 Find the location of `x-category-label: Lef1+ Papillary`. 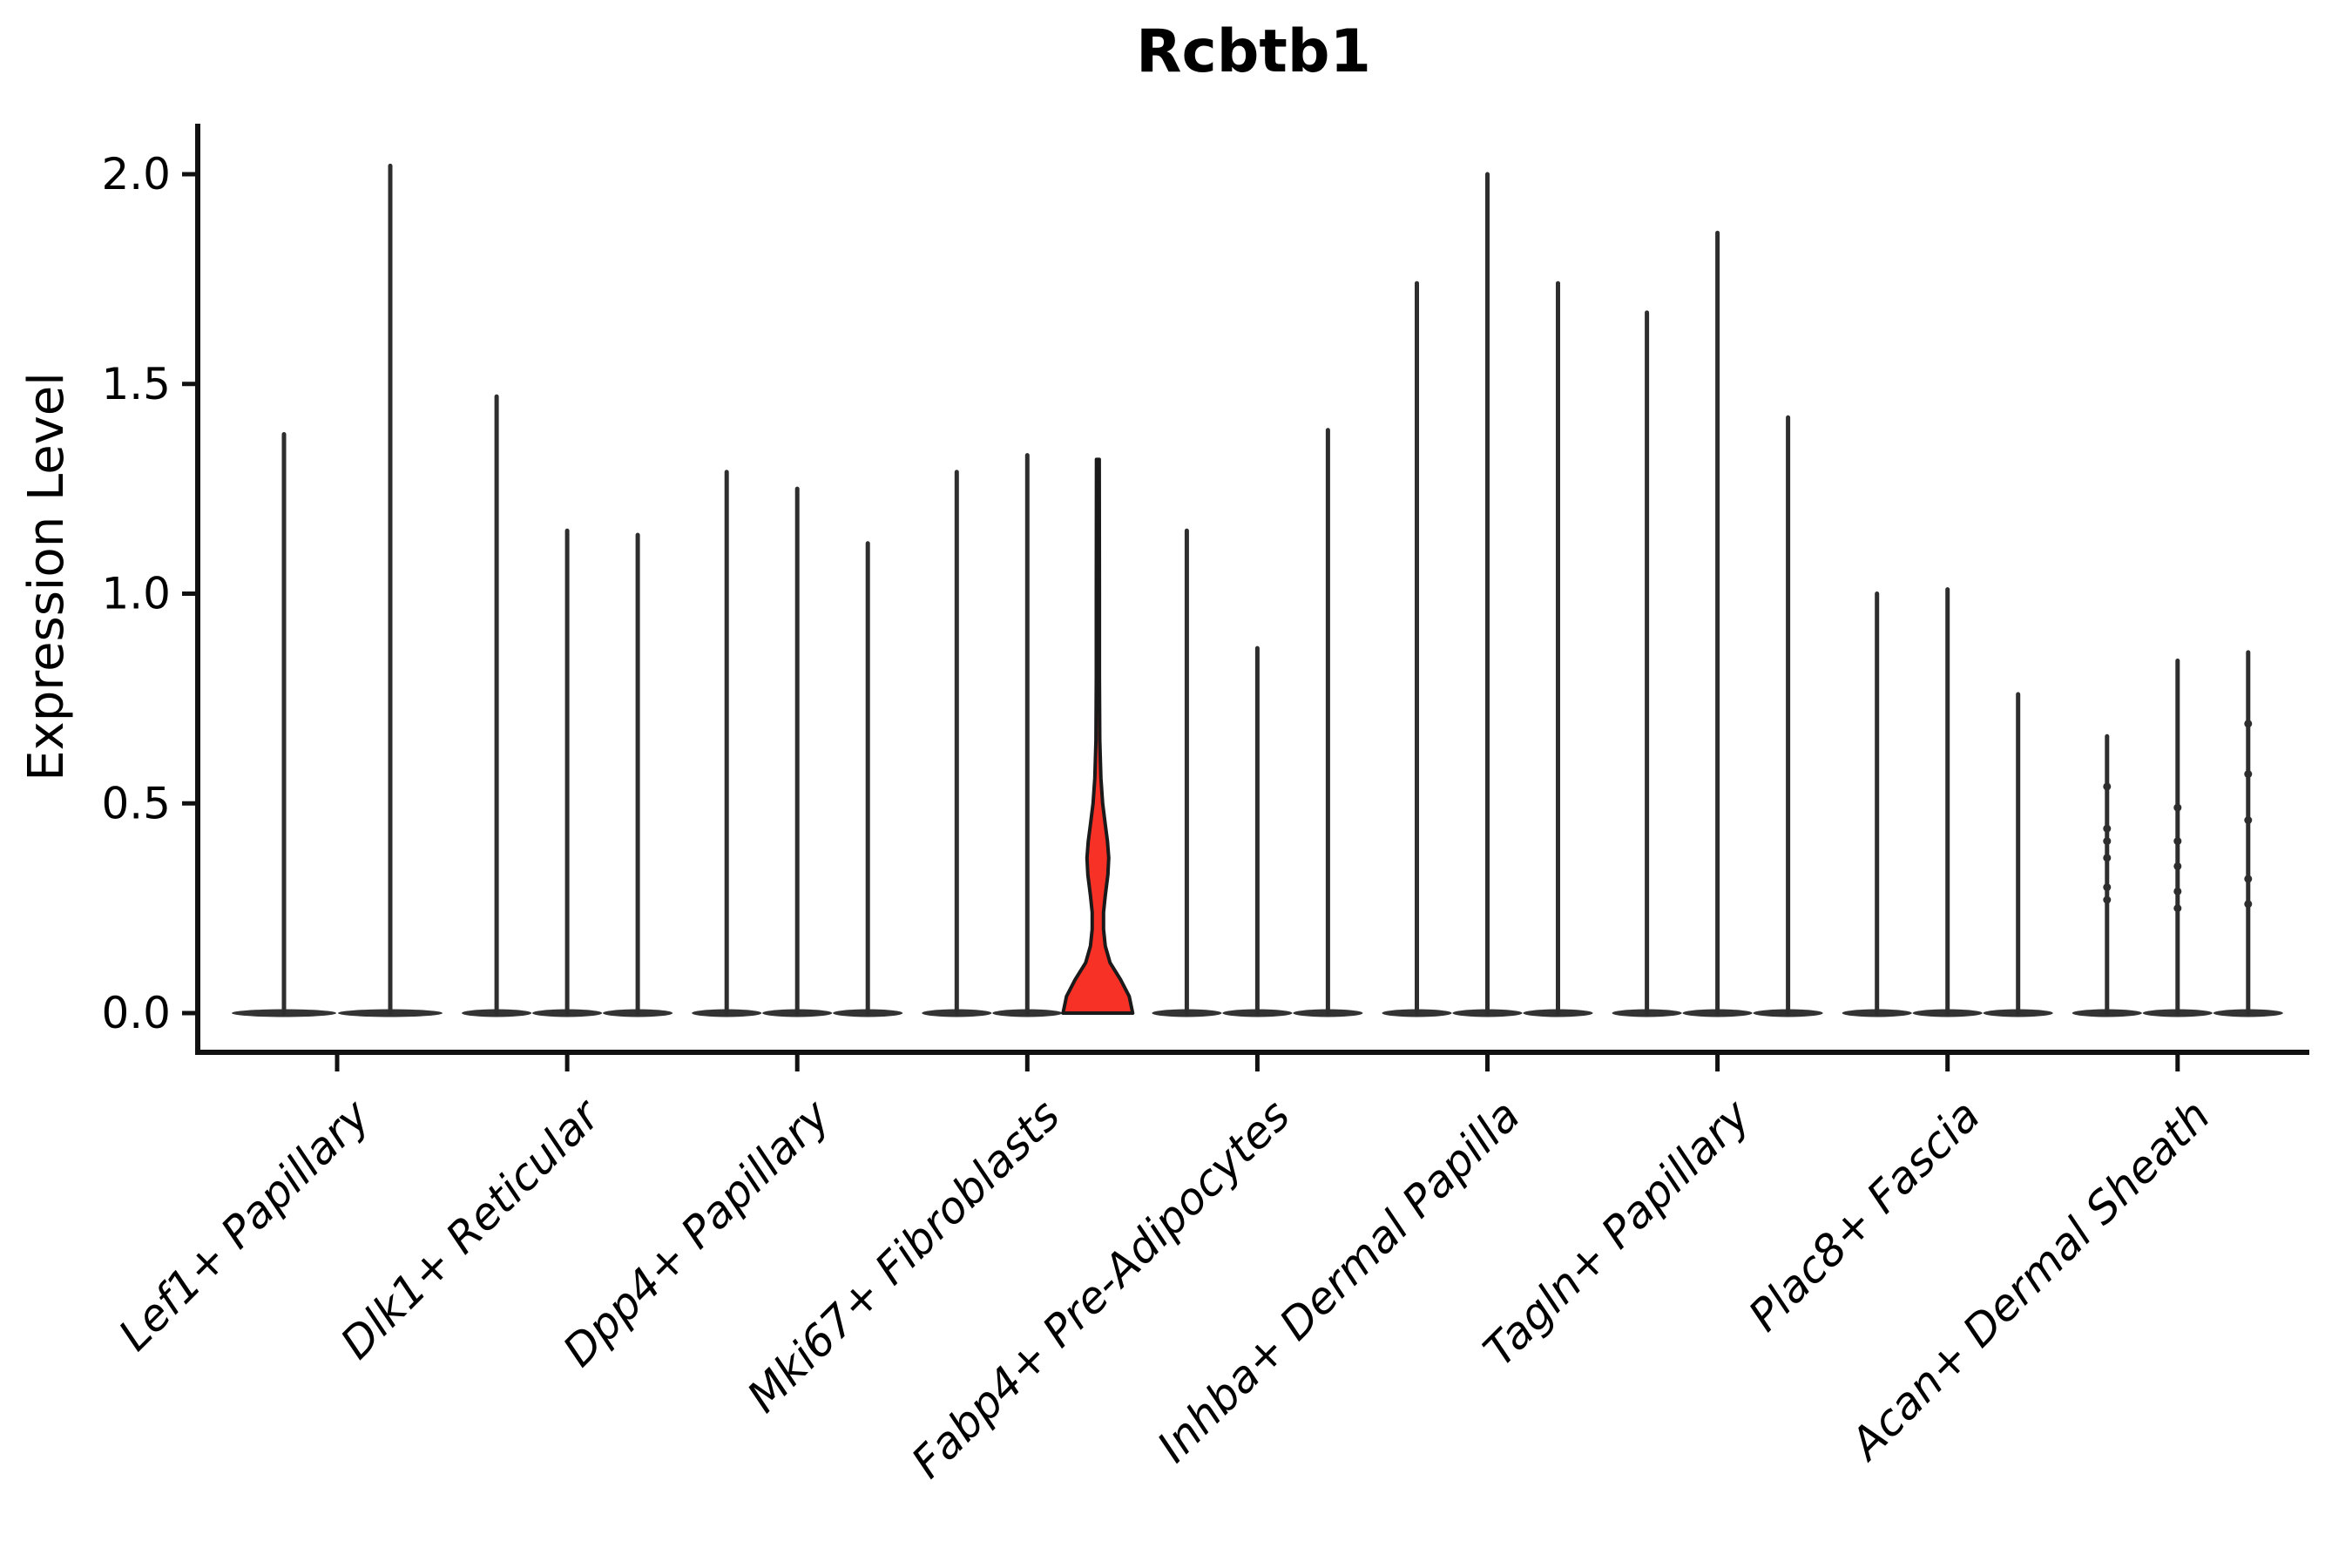

x-category-label: Lef1+ Papillary is located at coordinates (245, 1224).